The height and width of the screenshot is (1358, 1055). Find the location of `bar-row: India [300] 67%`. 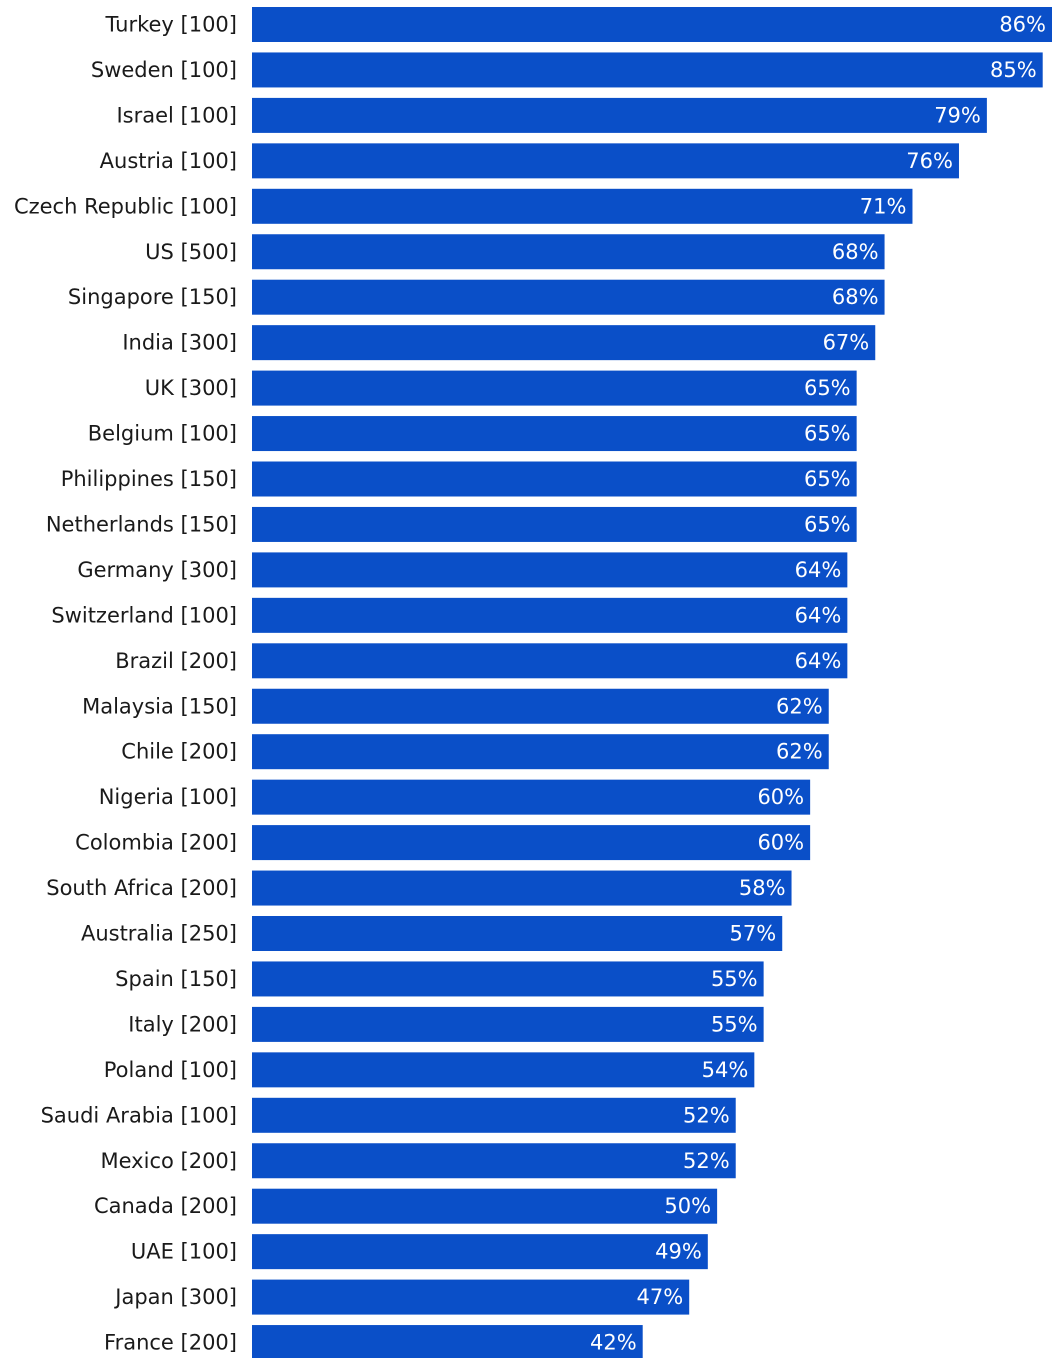

bar-row: India [300] 67% is located at coordinates (499, 343).